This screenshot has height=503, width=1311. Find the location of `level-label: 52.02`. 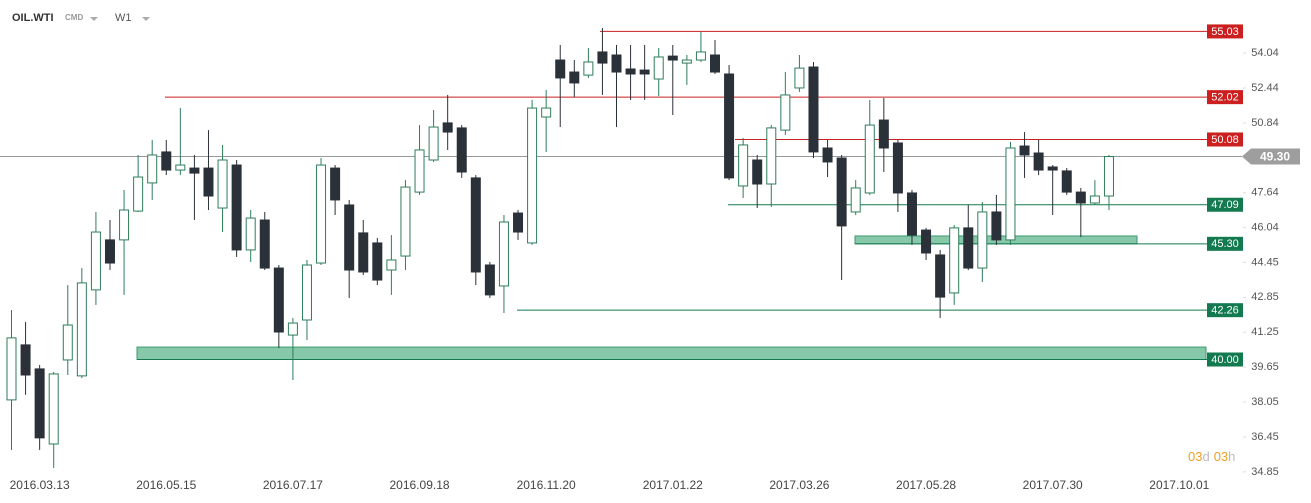

level-label: 52.02 is located at coordinates (1225, 98).